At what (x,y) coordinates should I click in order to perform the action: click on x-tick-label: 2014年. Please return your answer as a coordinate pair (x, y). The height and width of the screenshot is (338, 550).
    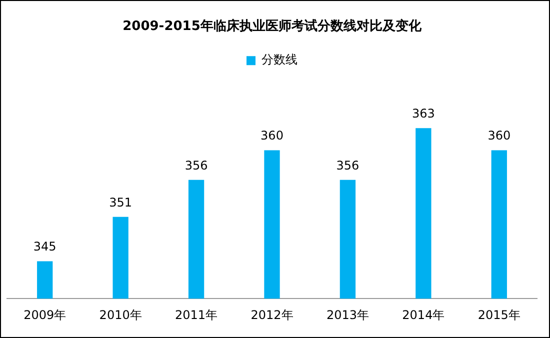
    Looking at the image, I should click on (423, 315).